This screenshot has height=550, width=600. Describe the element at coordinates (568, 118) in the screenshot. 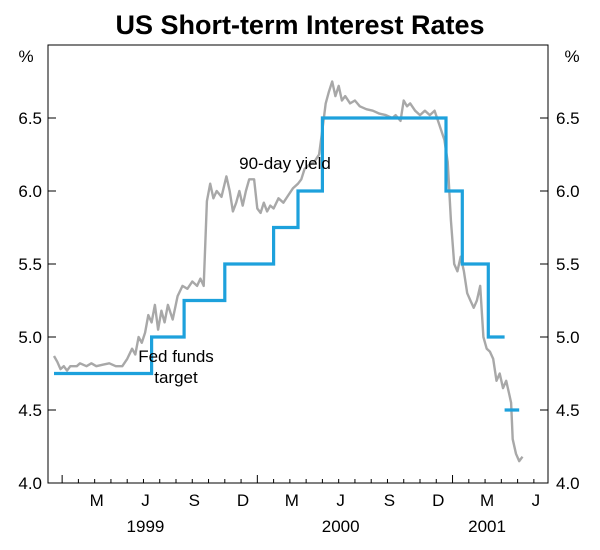

I see `y-tick-label-right: 6.5` at that location.